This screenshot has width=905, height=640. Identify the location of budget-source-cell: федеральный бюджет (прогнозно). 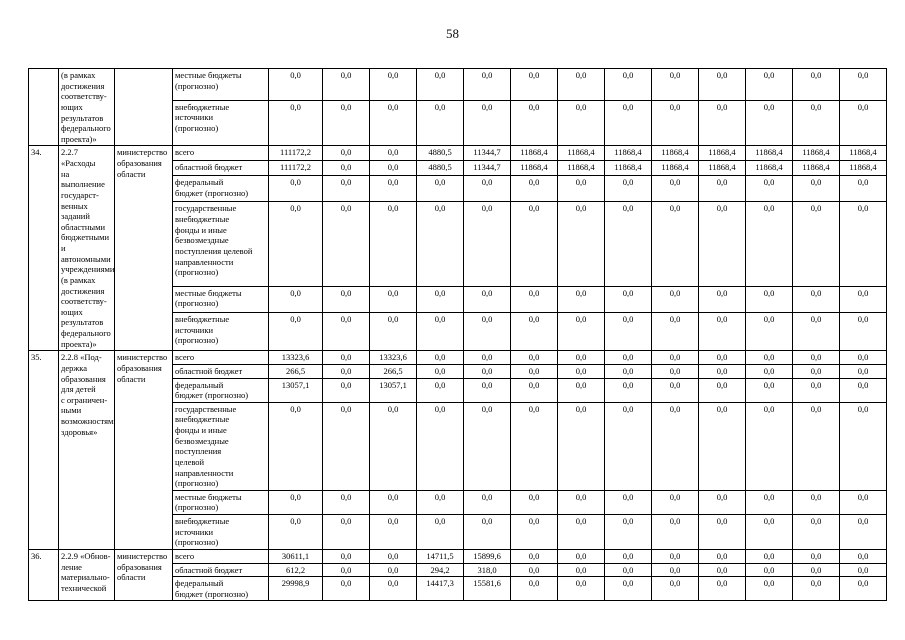
(220, 189).